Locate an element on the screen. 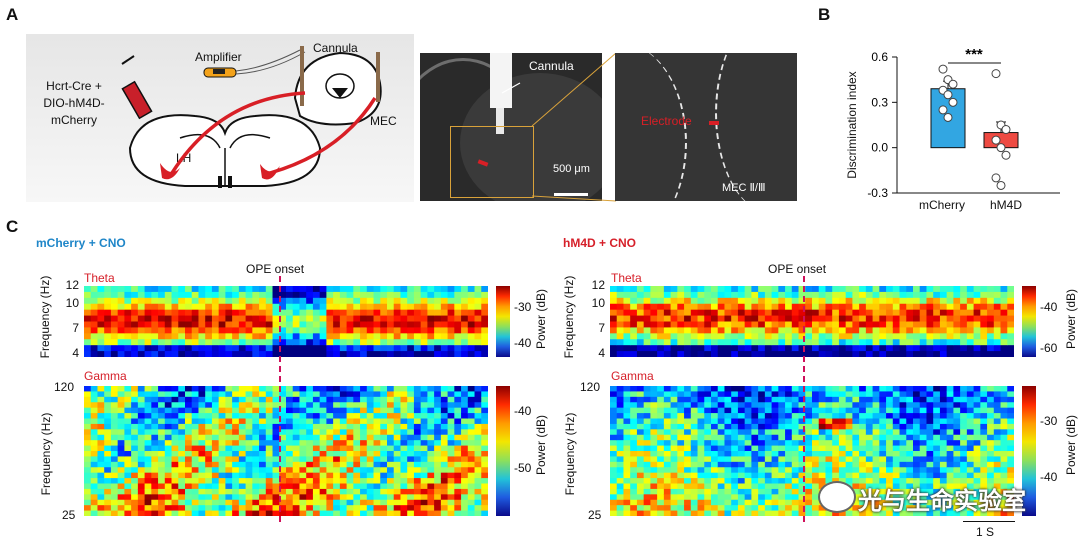 The height and width of the screenshot is (543, 1080). ope-onset-line-left is located at coordinates (280, 399).